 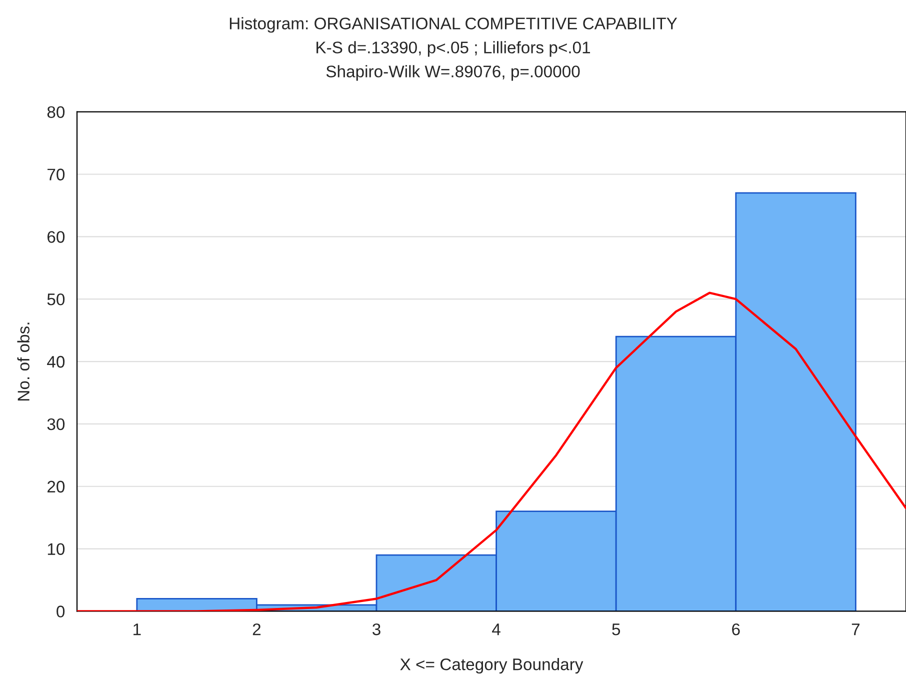 What do you see at coordinates (856, 630) in the screenshot?
I see `x-tick-label: 7` at bounding box center [856, 630].